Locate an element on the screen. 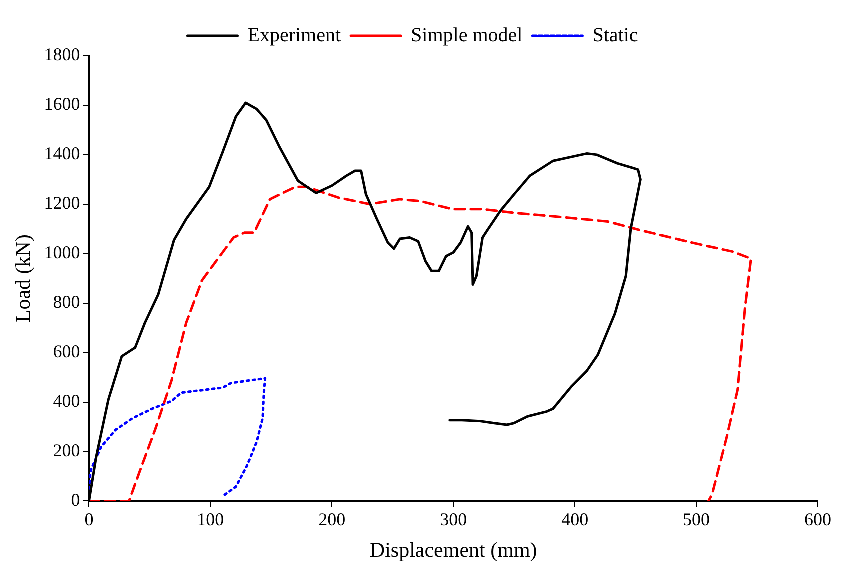 The width and height of the screenshot is (849, 577). legend-label: Static is located at coordinates (615, 35).